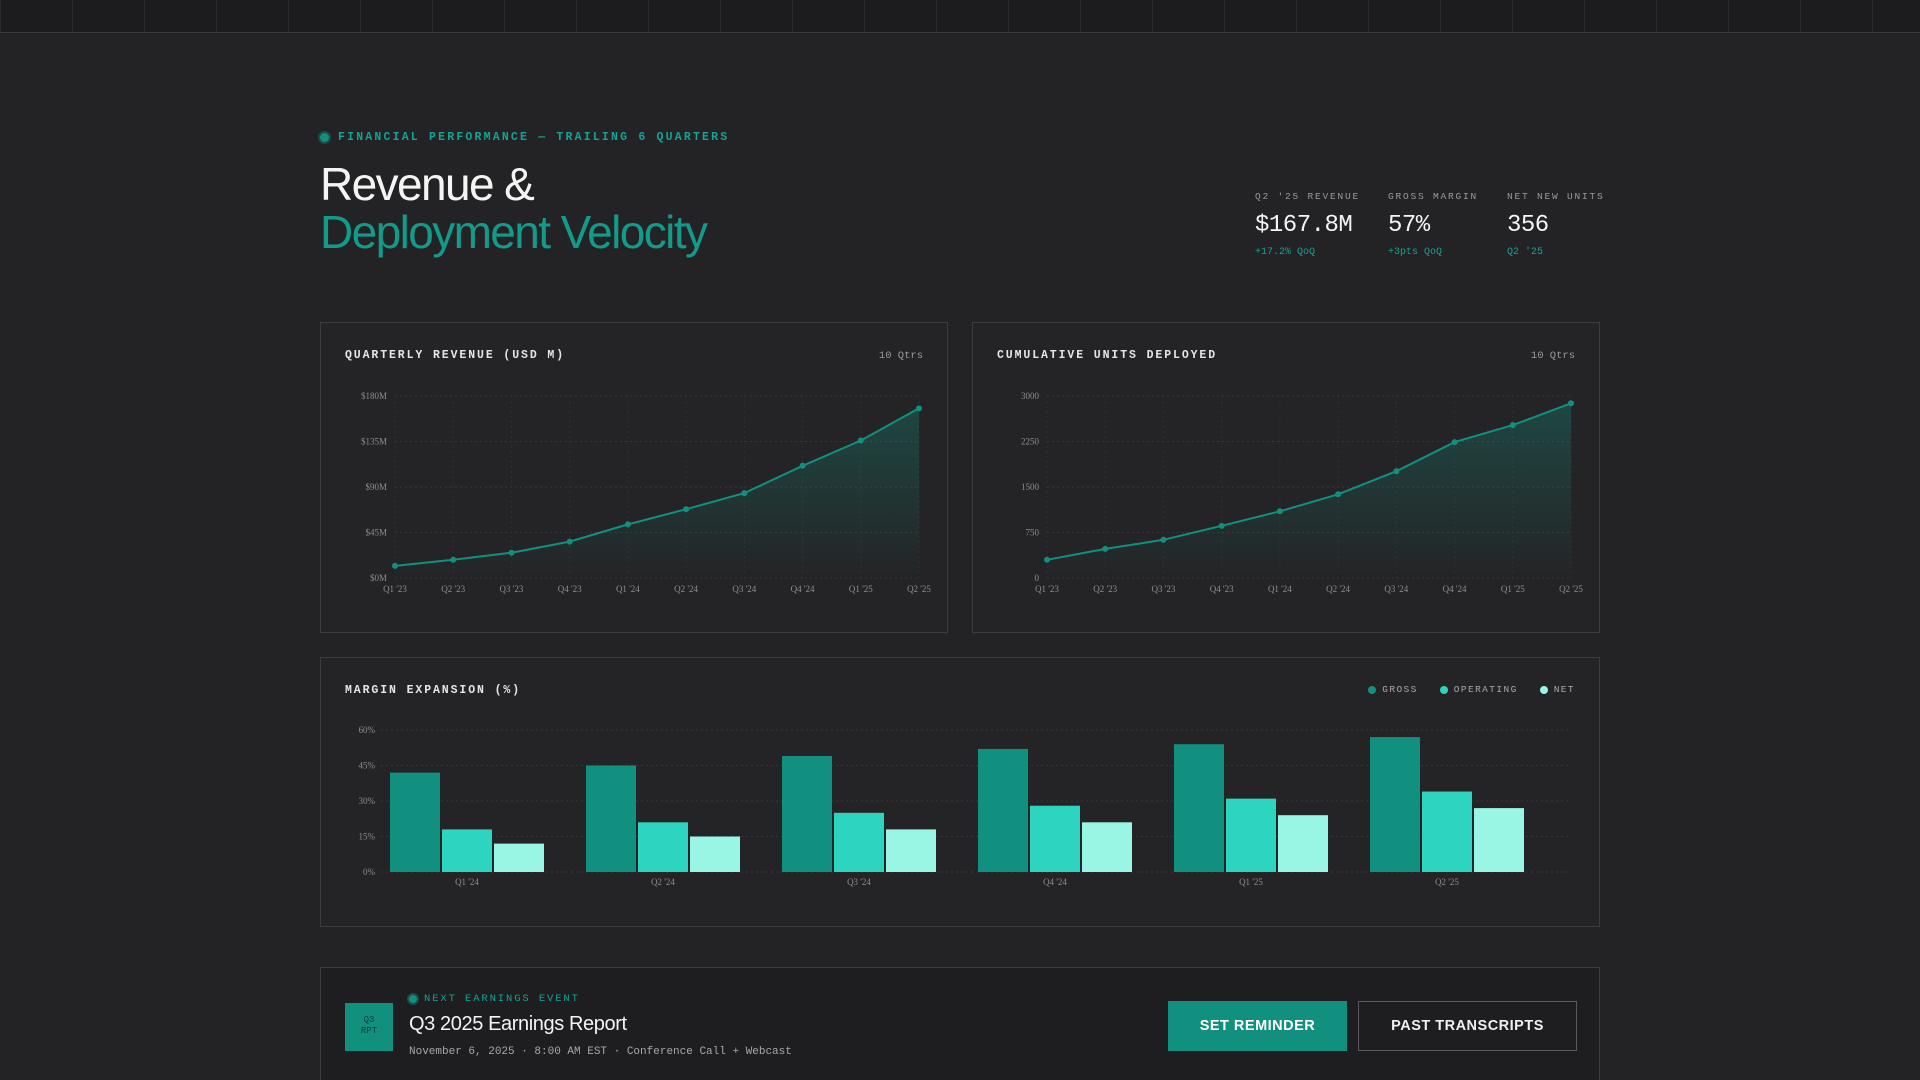 The height and width of the screenshot is (1080, 1920). Describe the element at coordinates (376, 533) in the screenshot. I see `y-tick-label: $45M` at that location.